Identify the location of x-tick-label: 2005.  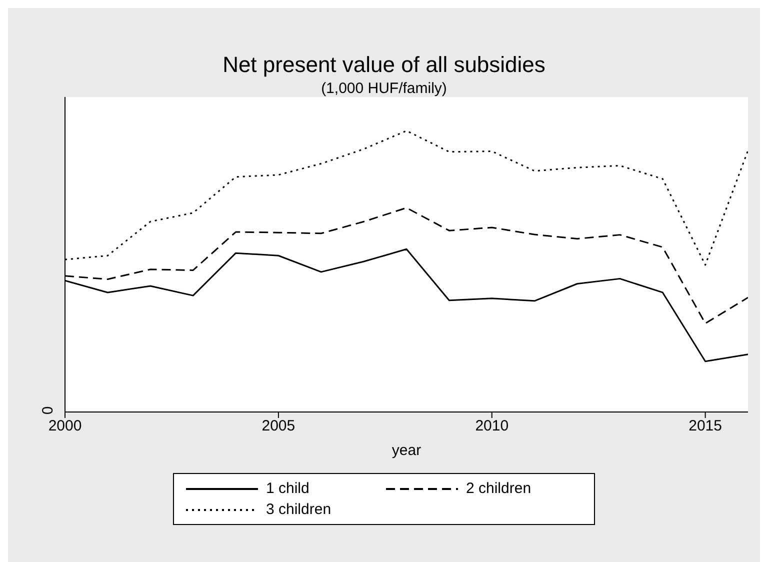
(279, 426).